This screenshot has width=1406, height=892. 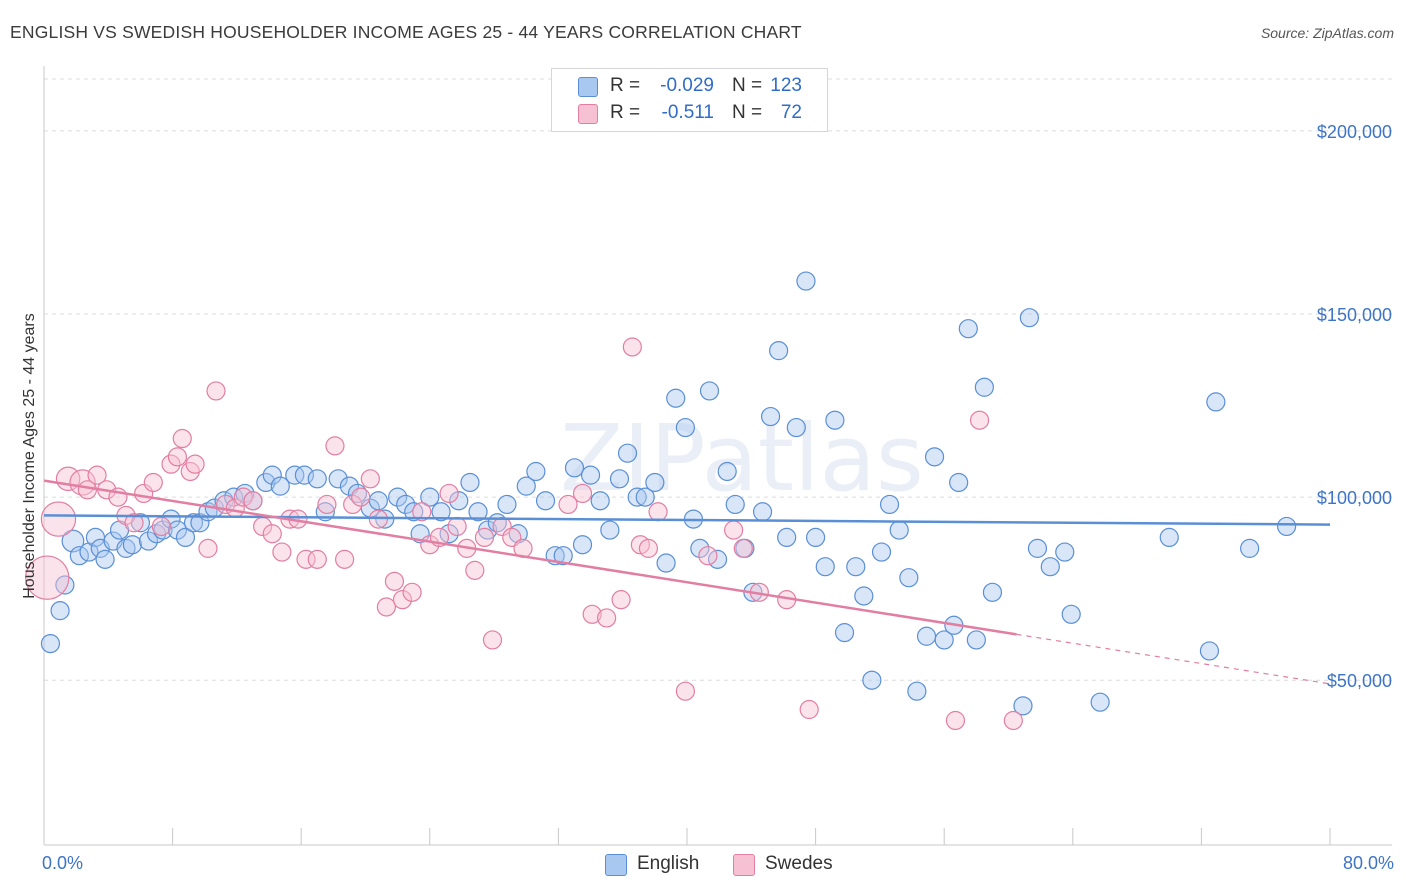 I want to click on legend-n-label: N =, so click(x=747, y=112).